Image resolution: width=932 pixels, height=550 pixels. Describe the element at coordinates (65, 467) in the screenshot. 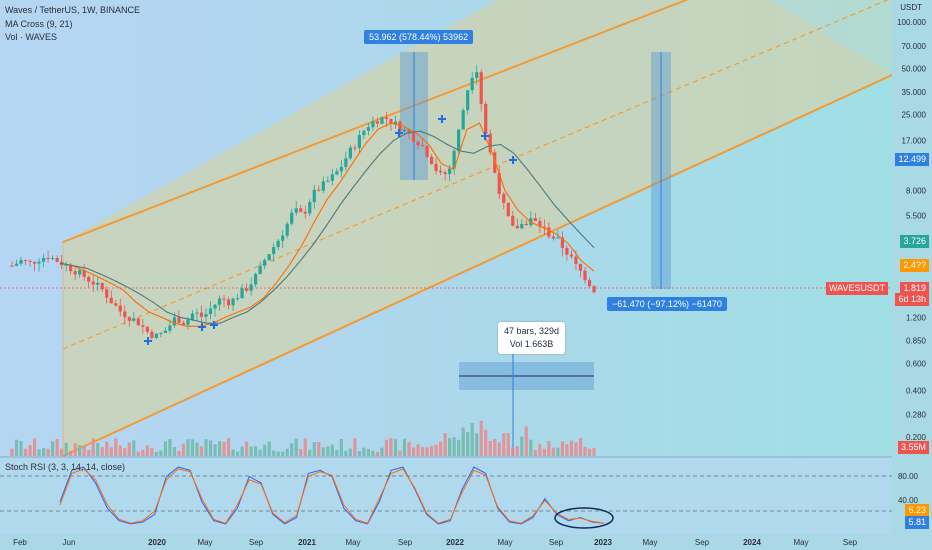

I see `oscillator-title: Stoch RSI (3, 3, 14, 14, close)` at that location.